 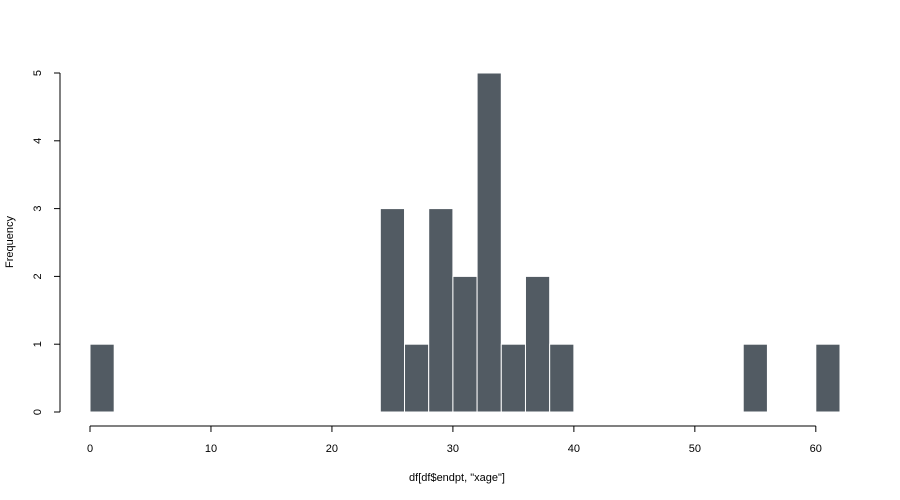 I want to click on y-tick-label: 1, so click(x=38, y=344).